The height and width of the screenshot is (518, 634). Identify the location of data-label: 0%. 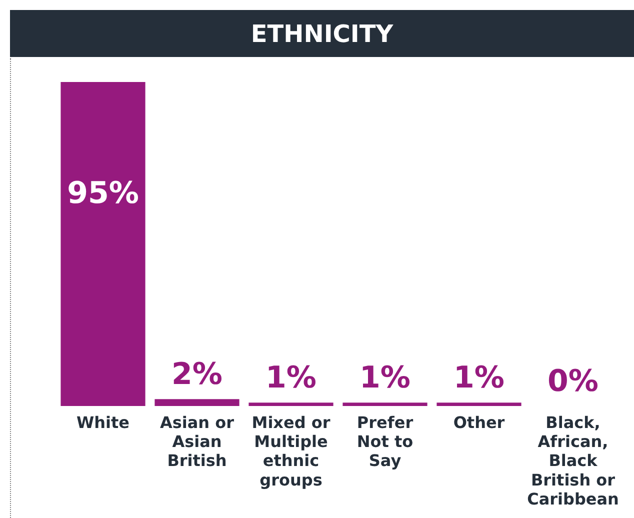
(573, 381).